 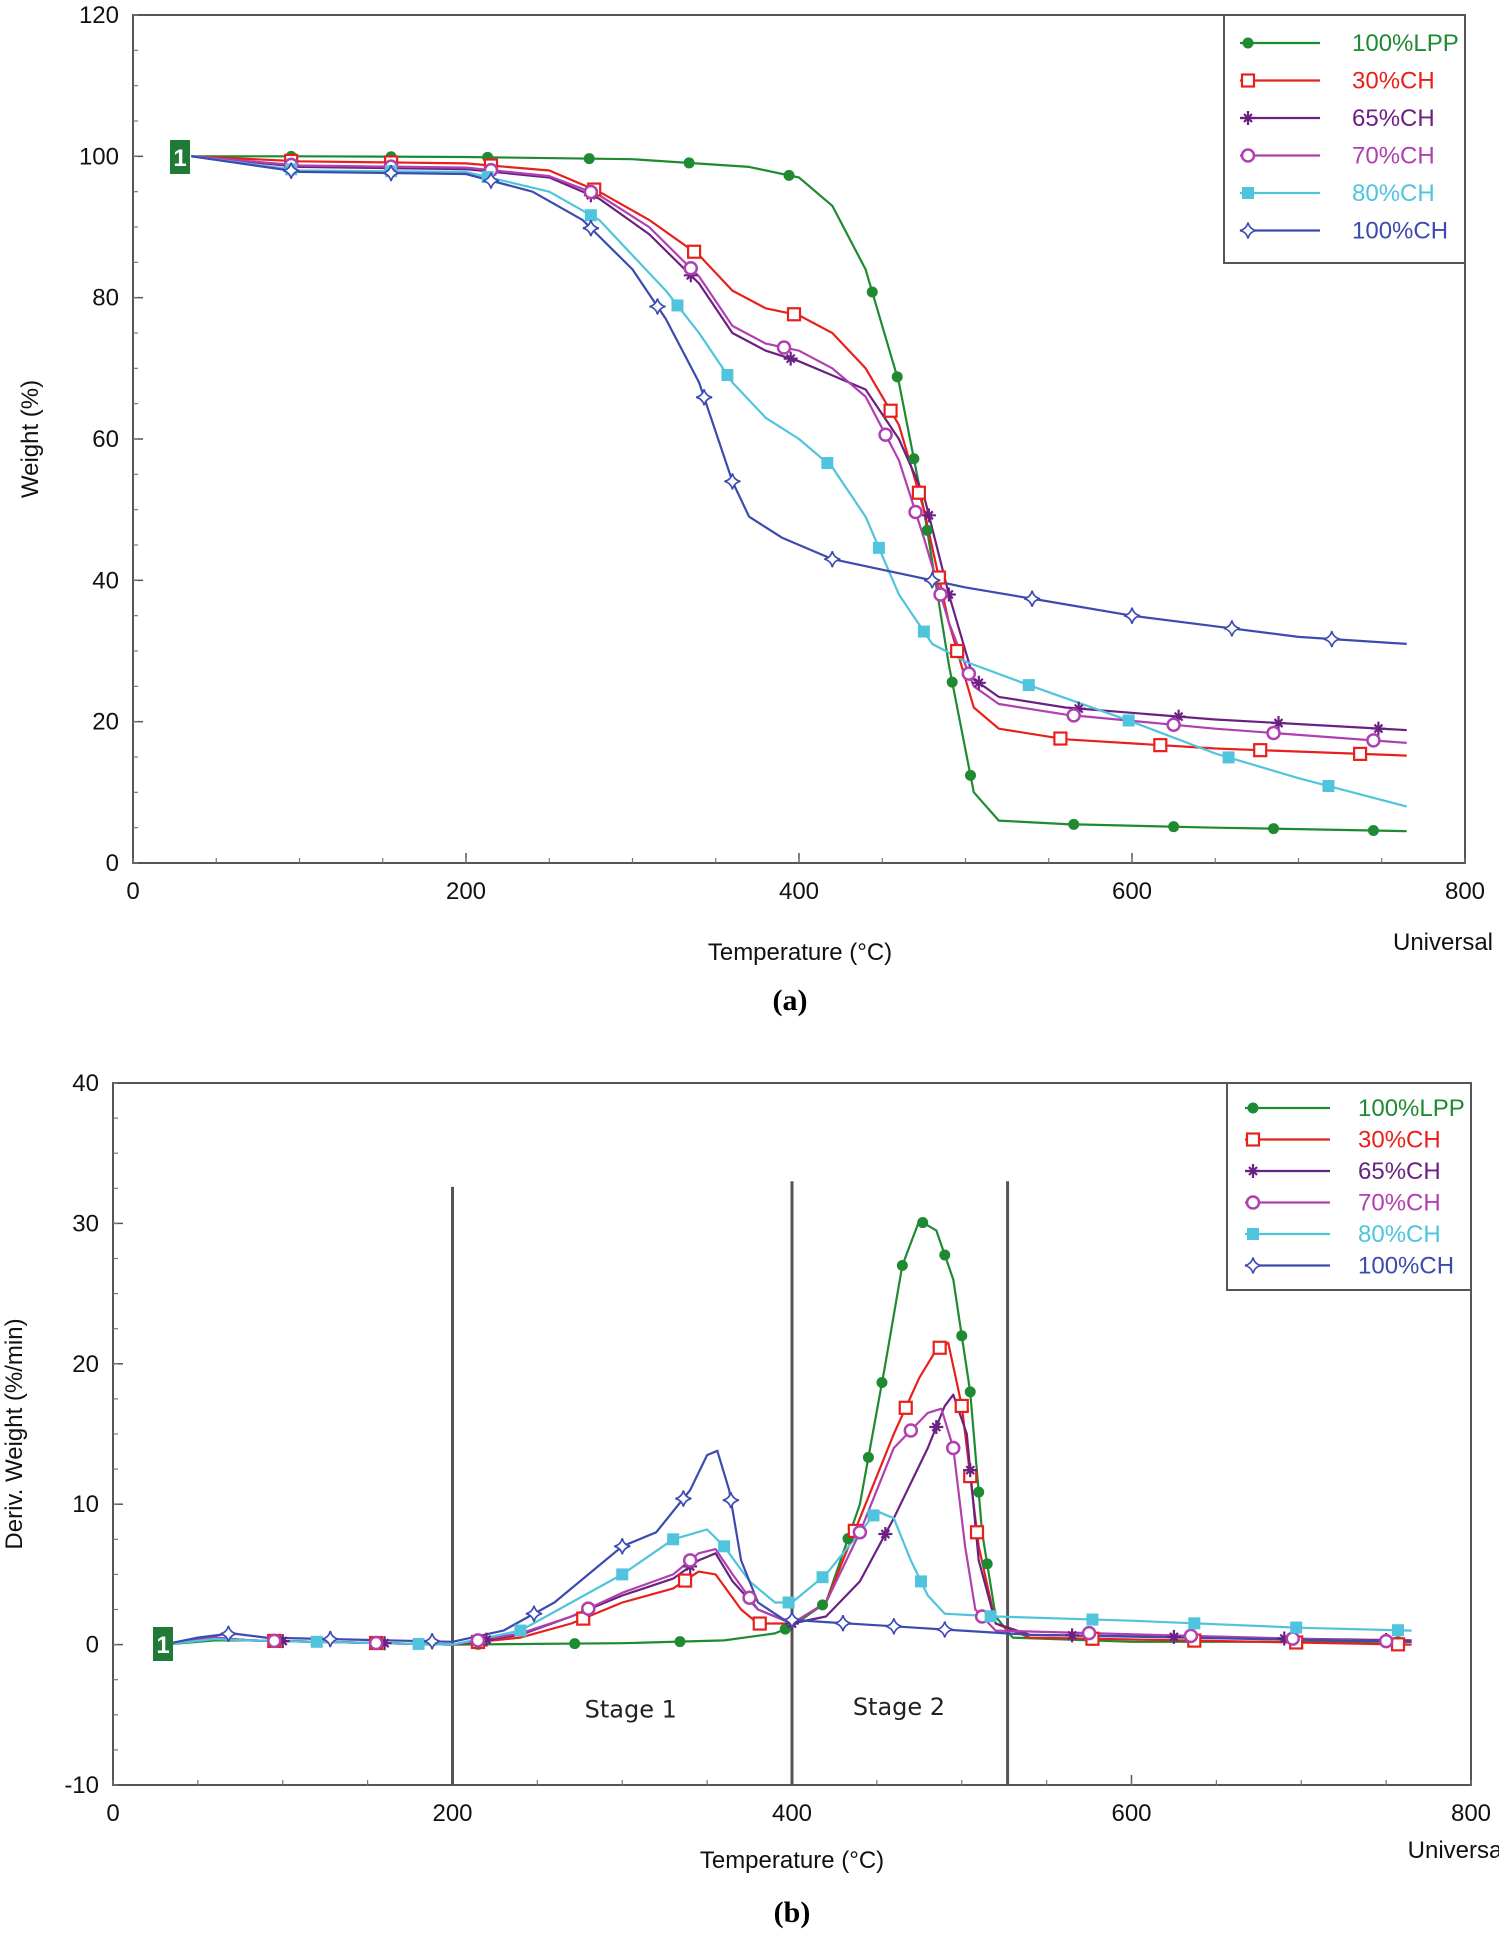 I want to click on legend-item-70pct-ch: 70%CH, so click(x=1337, y=156).